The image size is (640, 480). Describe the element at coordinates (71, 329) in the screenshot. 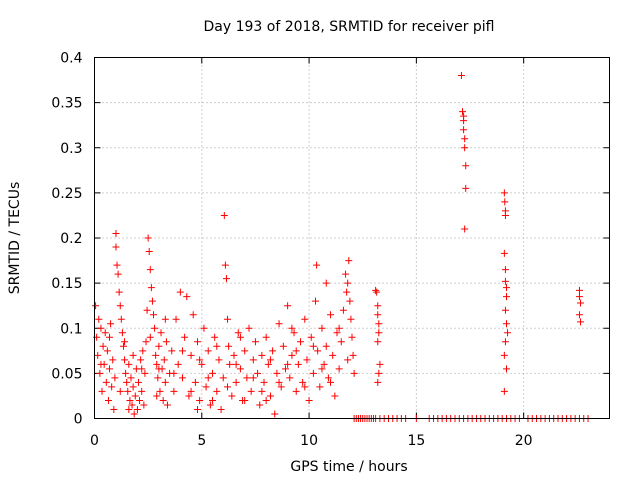

I see `y-tick-label: 0.1` at that location.